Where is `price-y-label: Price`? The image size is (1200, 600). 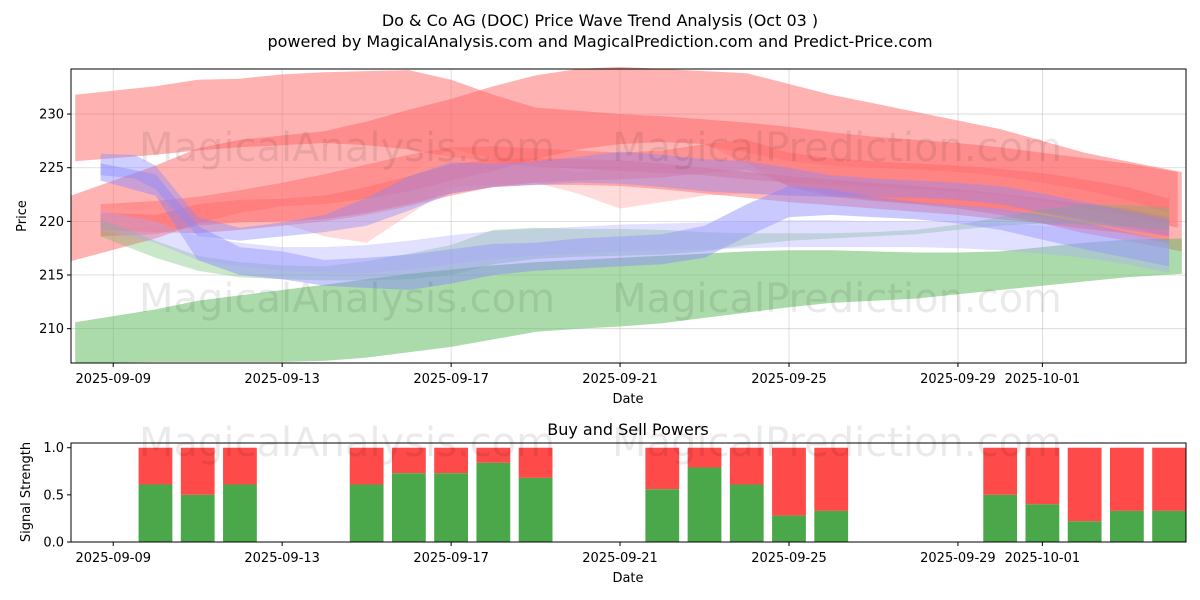
price-y-label: Price is located at coordinates (22, 216).